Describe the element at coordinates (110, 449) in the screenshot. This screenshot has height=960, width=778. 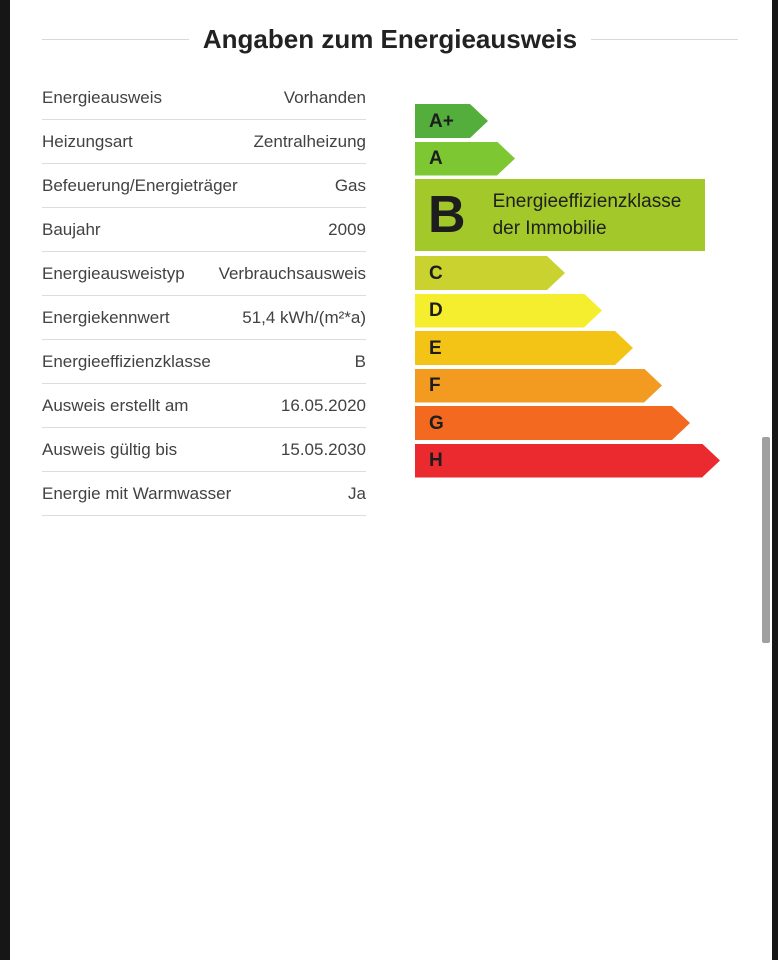
I see `detail-label: Ausweis gültig bis` at that location.